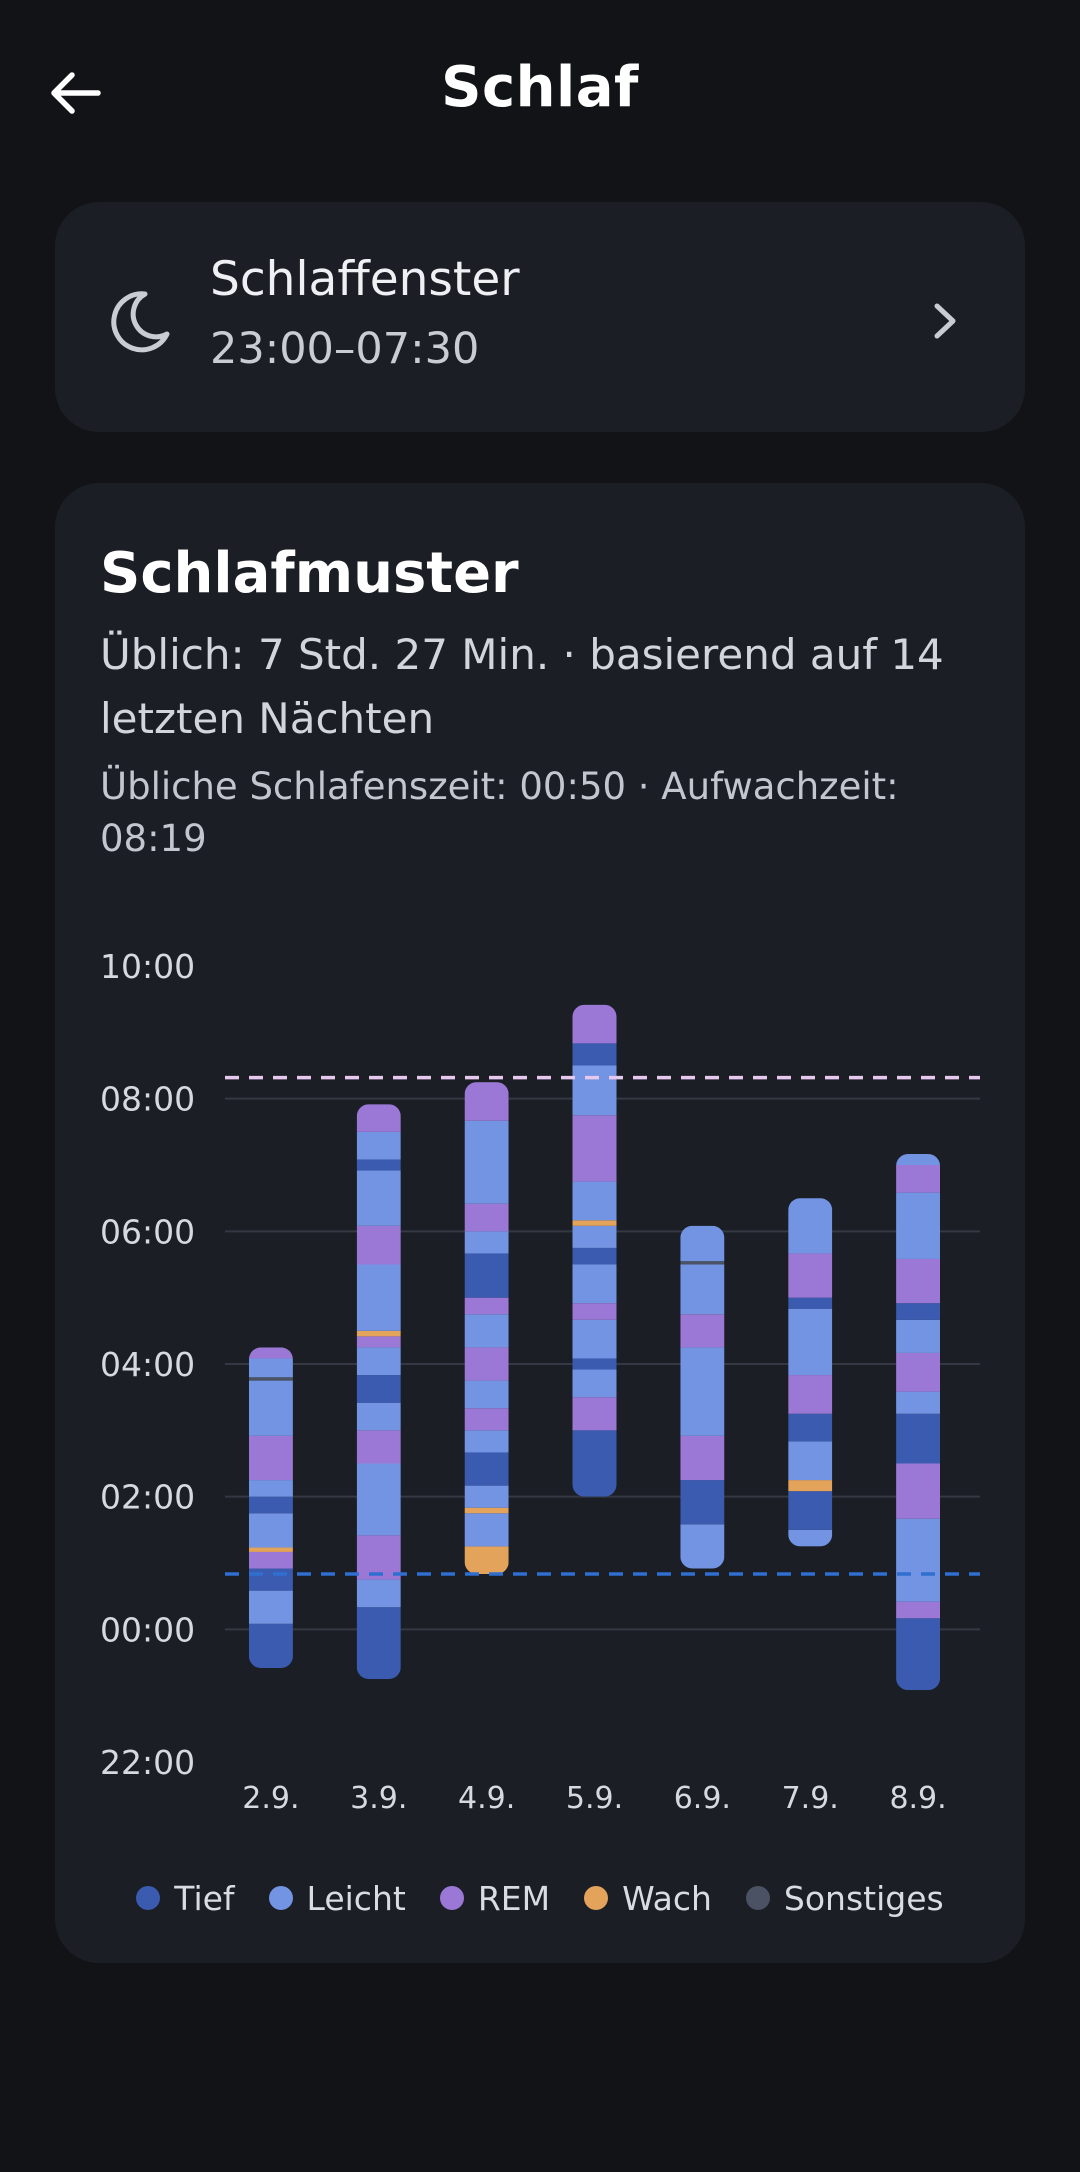  I want to click on y-tick-label: 22:00, so click(147, 1762).